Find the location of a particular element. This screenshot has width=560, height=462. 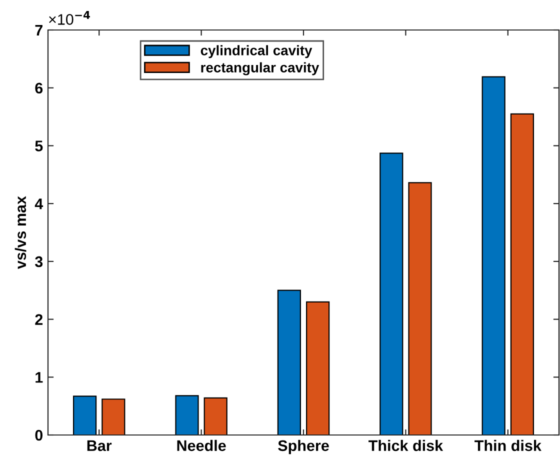

y-tick-label: 3 is located at coordinates (38, 262).